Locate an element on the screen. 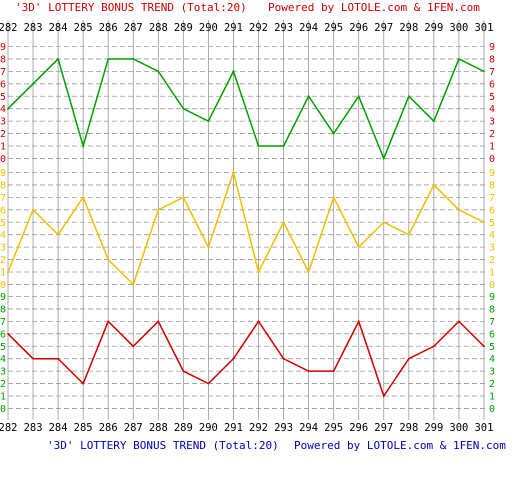 The width and height of the screenshot is (518, 500). x-tick-label-top: 301 is located at coordinates (483, 28).